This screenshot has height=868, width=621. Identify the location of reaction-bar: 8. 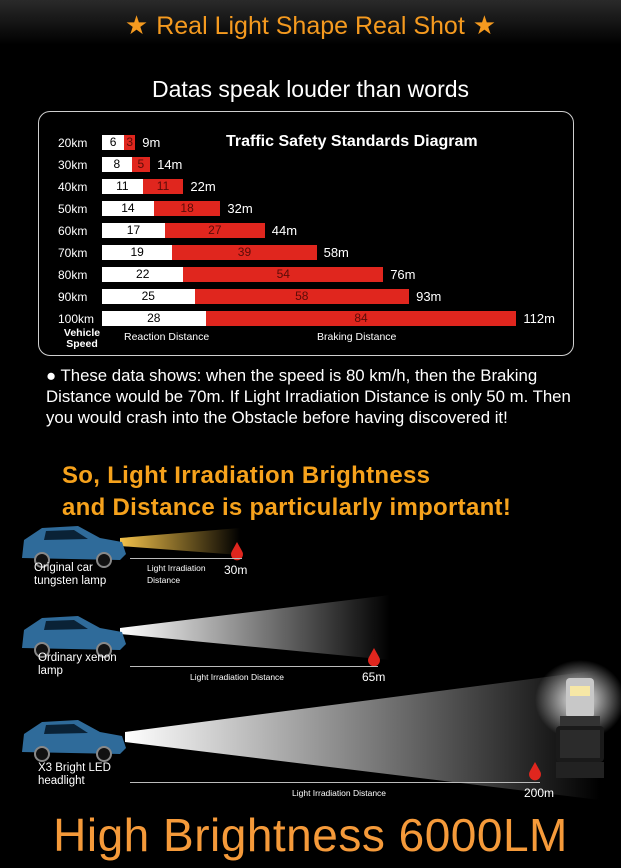
(117, 164).